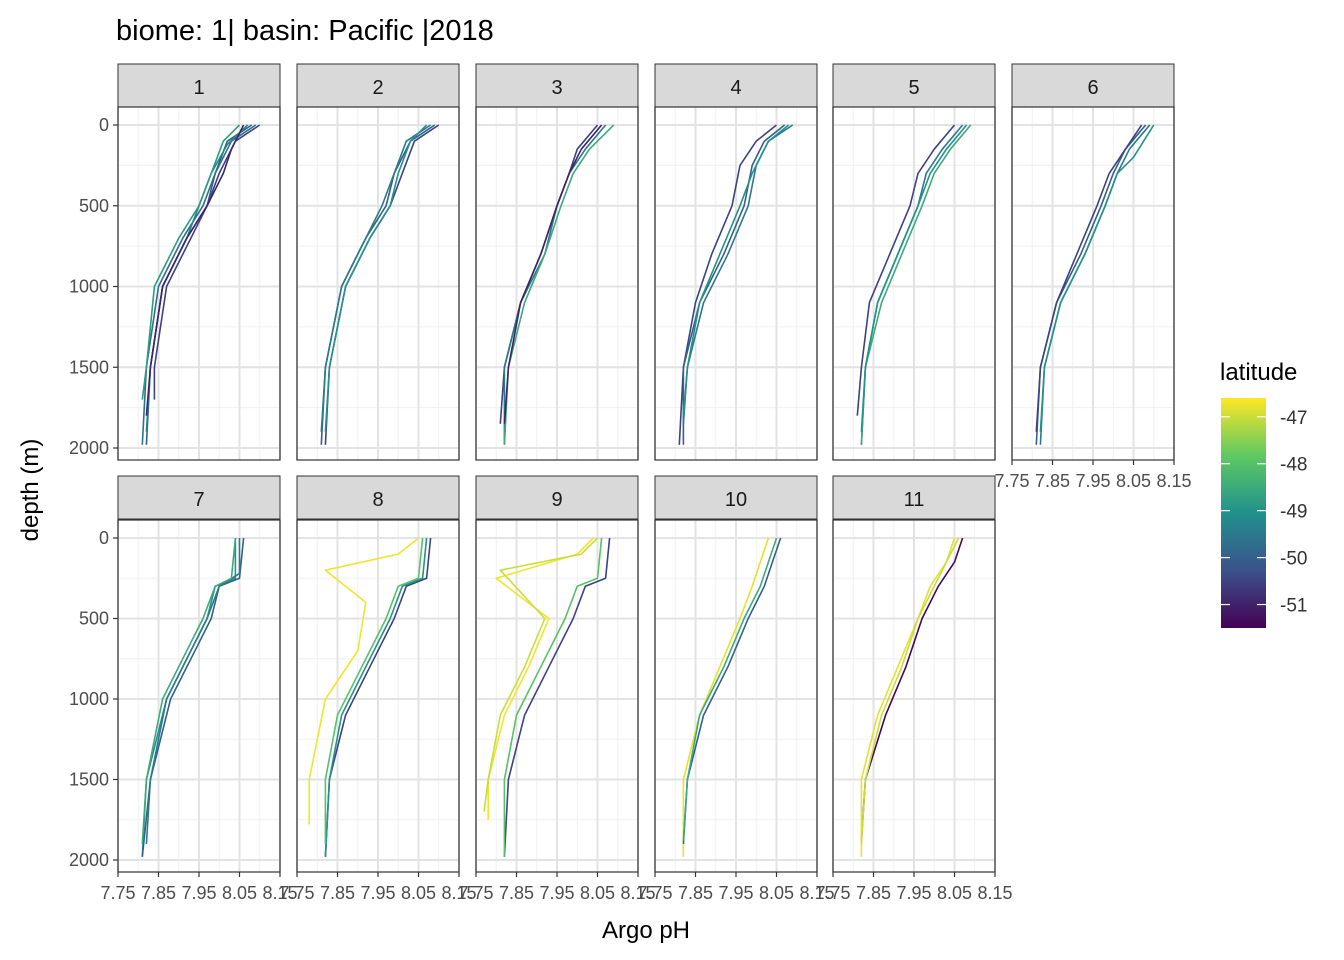 This screenshot has width=1344, height=960. Describe the element at coordinates (1293, 606) in the screenshot. I see `legend-tick-label: -51` at that location.